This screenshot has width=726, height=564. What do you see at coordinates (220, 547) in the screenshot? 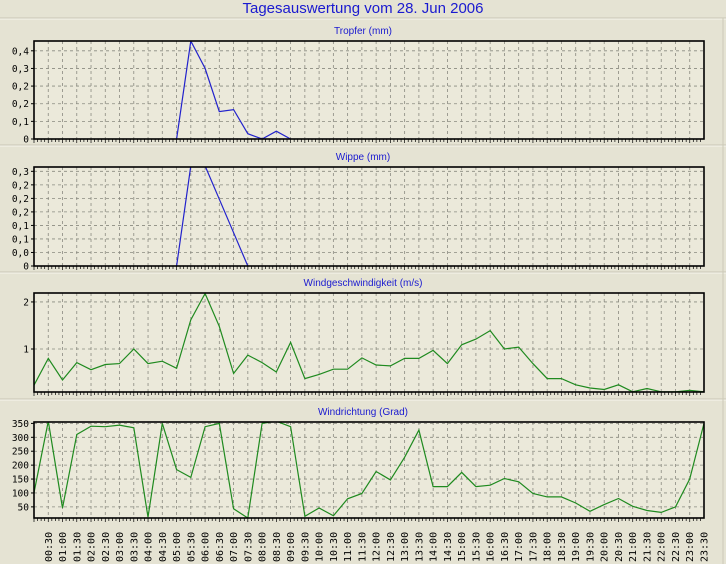
I see `x-tick-label: 06:30` at bounding box center [220, 547].